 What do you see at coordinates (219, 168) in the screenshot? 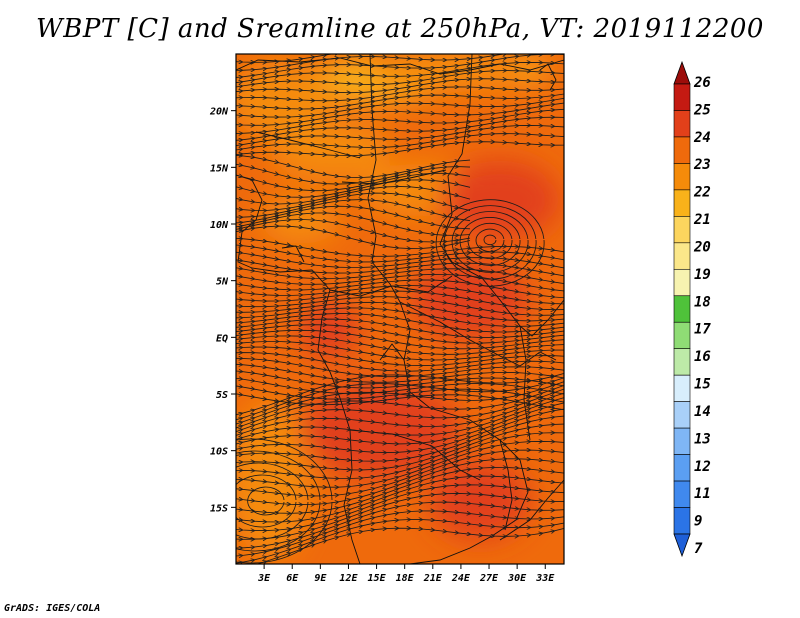
I see `y-tick-label-1: 15N` at bounding box center [219, 168].